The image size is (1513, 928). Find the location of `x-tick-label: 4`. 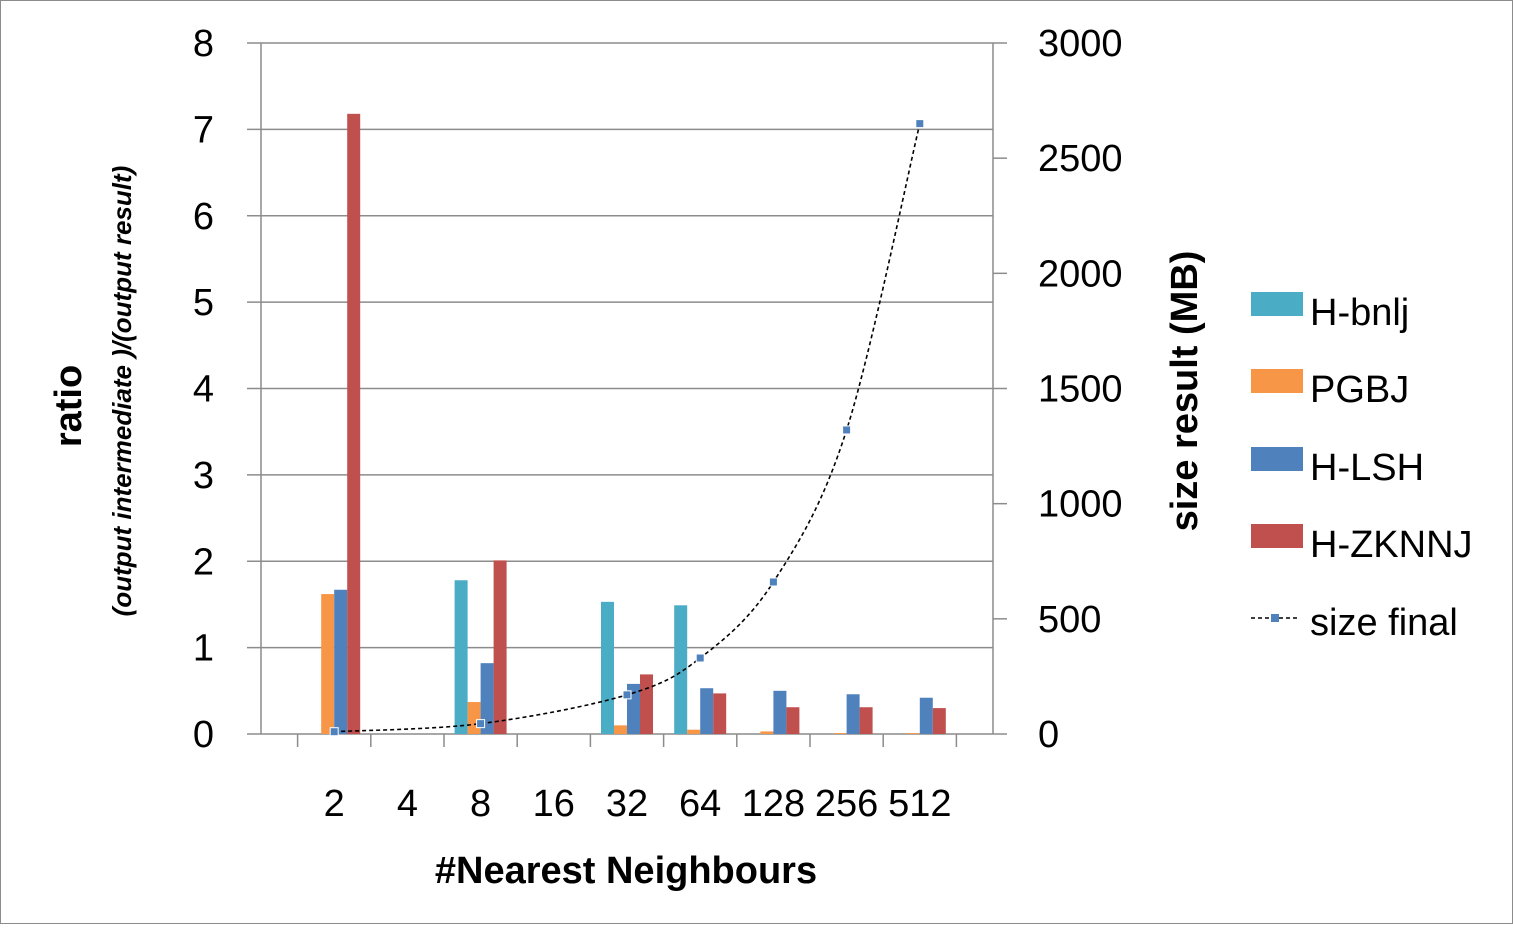

x-tick-label: 4 is located at coordinates (407, 804).